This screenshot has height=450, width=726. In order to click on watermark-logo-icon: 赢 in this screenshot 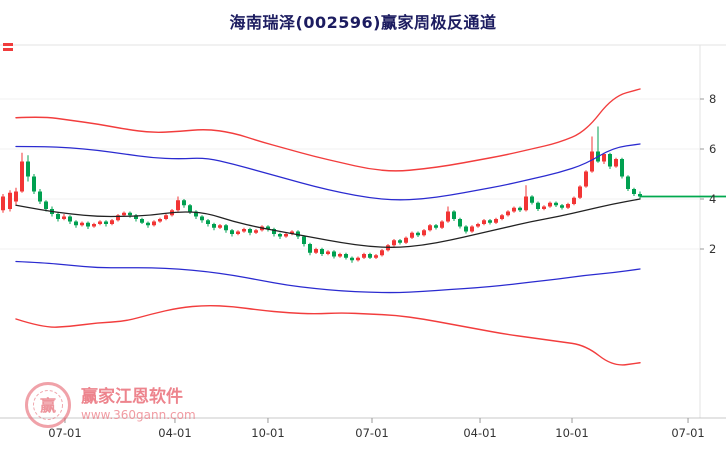, I will do `click(48, 405)`.